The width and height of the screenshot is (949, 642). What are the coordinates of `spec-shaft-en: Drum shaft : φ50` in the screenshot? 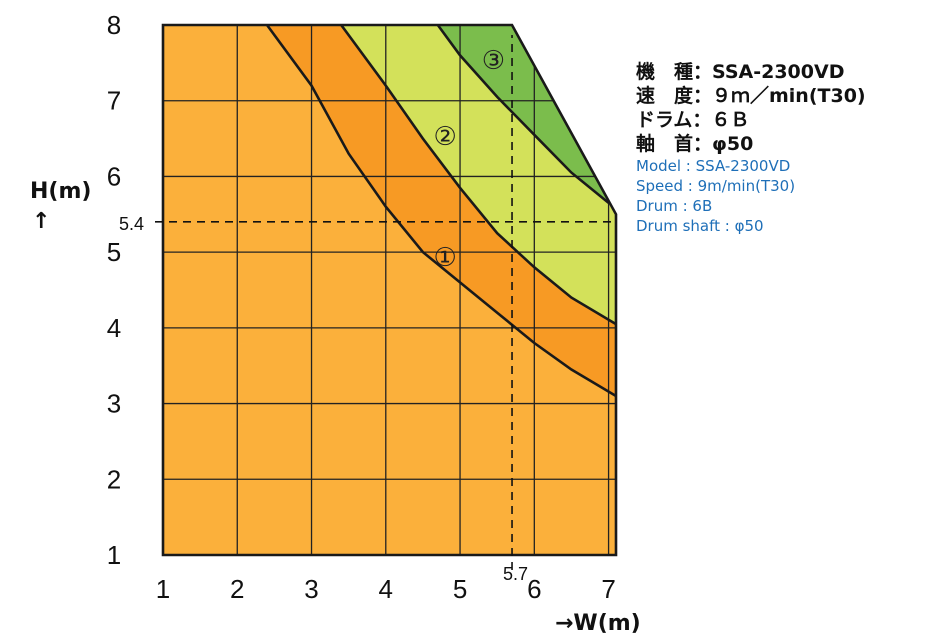 It's located at (700, 226).